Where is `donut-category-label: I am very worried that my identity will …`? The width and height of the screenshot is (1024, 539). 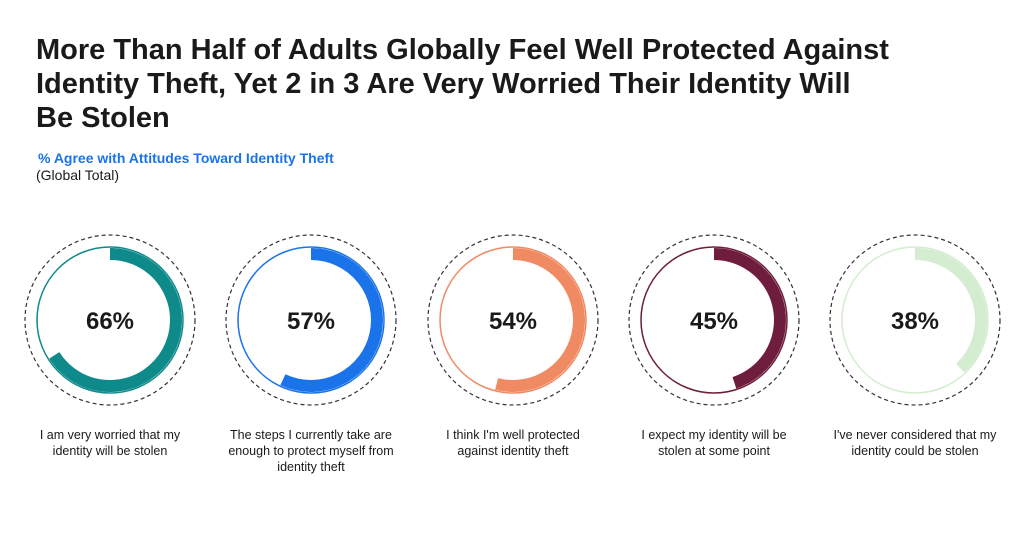 donut-category-label: I am very worried that my identity will … is located at coordinates (110, 443).